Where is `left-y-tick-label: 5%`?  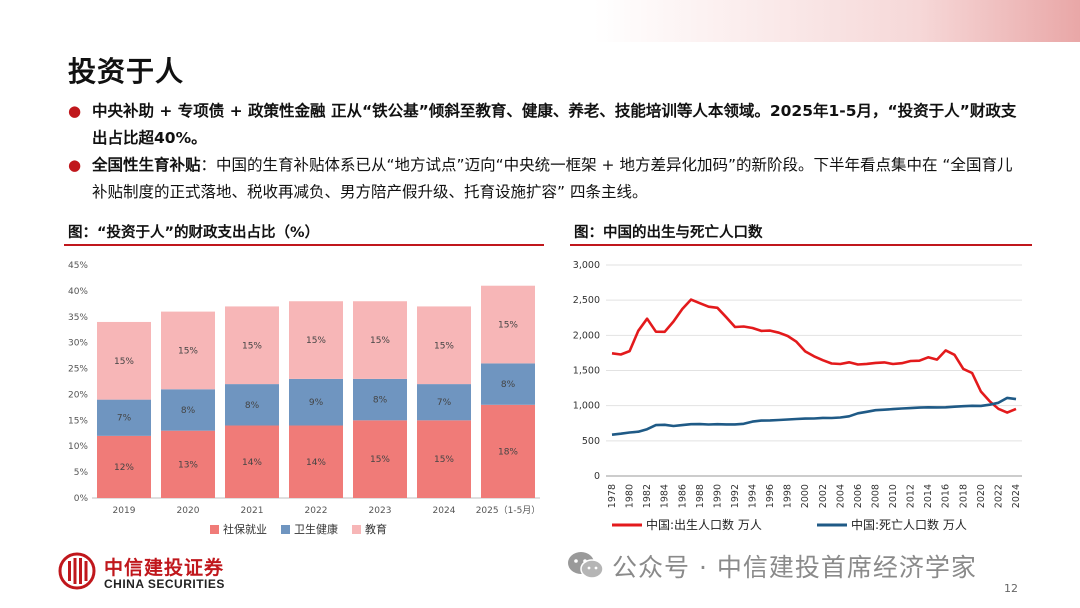 left-y-tick-label: 5% is located at coordinates (81, 473).